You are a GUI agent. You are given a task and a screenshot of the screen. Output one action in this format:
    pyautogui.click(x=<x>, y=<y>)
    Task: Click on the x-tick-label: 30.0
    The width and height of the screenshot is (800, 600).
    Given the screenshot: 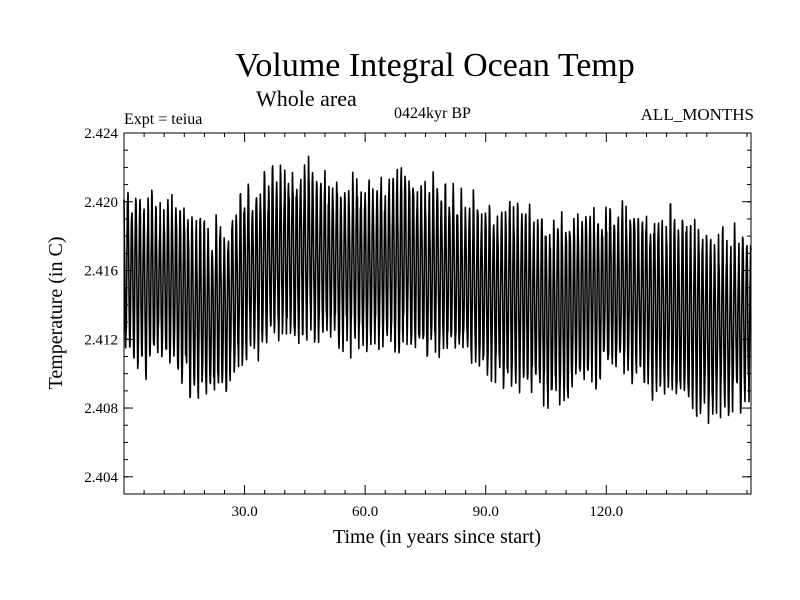 What is the action you would take?
    pyautogui.click(x=244, y=512)
    